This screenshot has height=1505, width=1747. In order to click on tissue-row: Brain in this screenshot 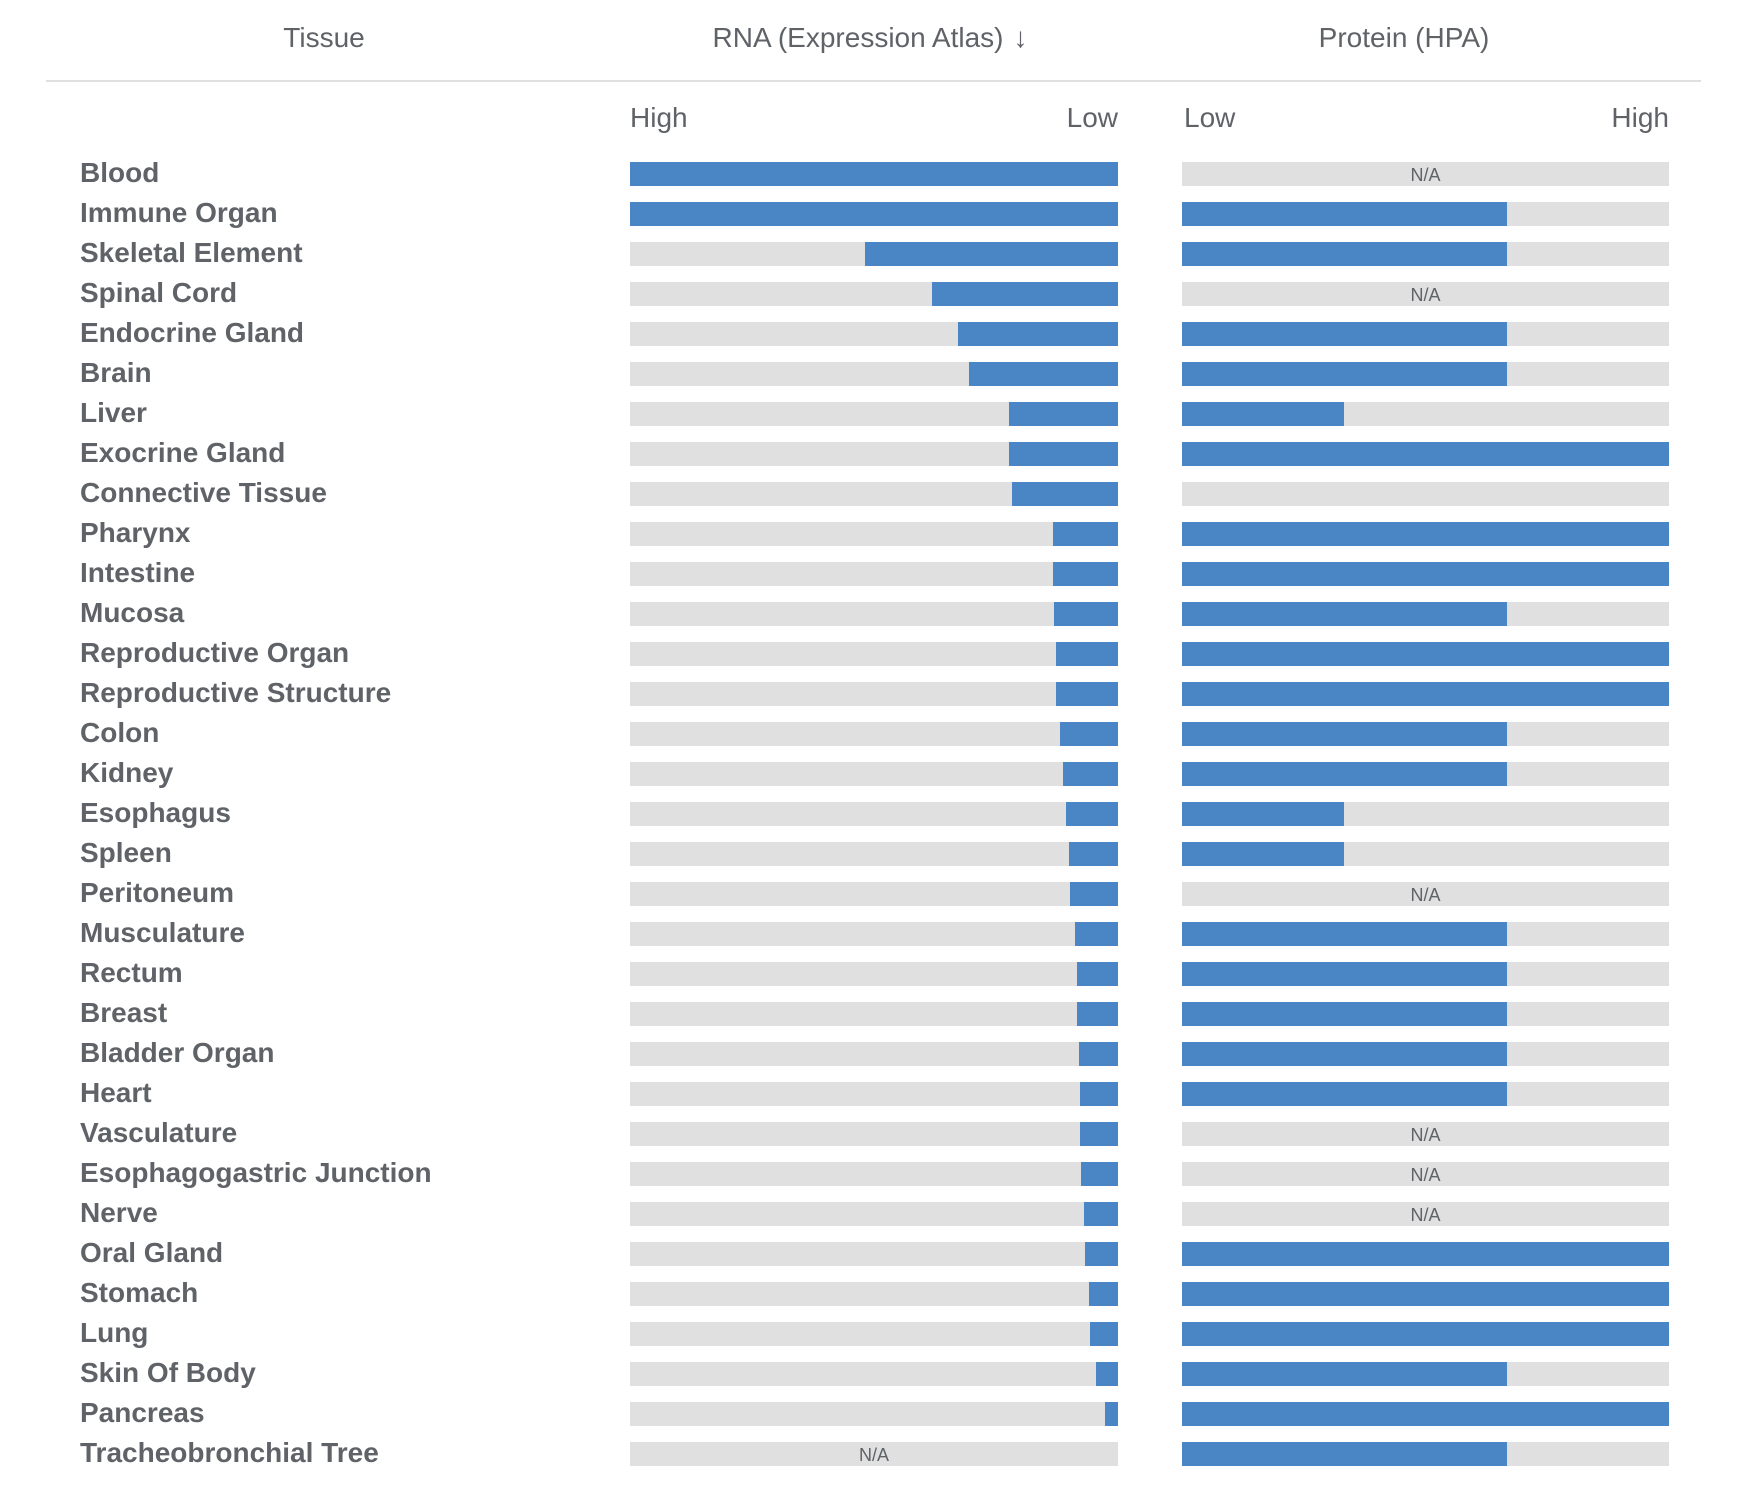, I will do `click(873, 372)`.